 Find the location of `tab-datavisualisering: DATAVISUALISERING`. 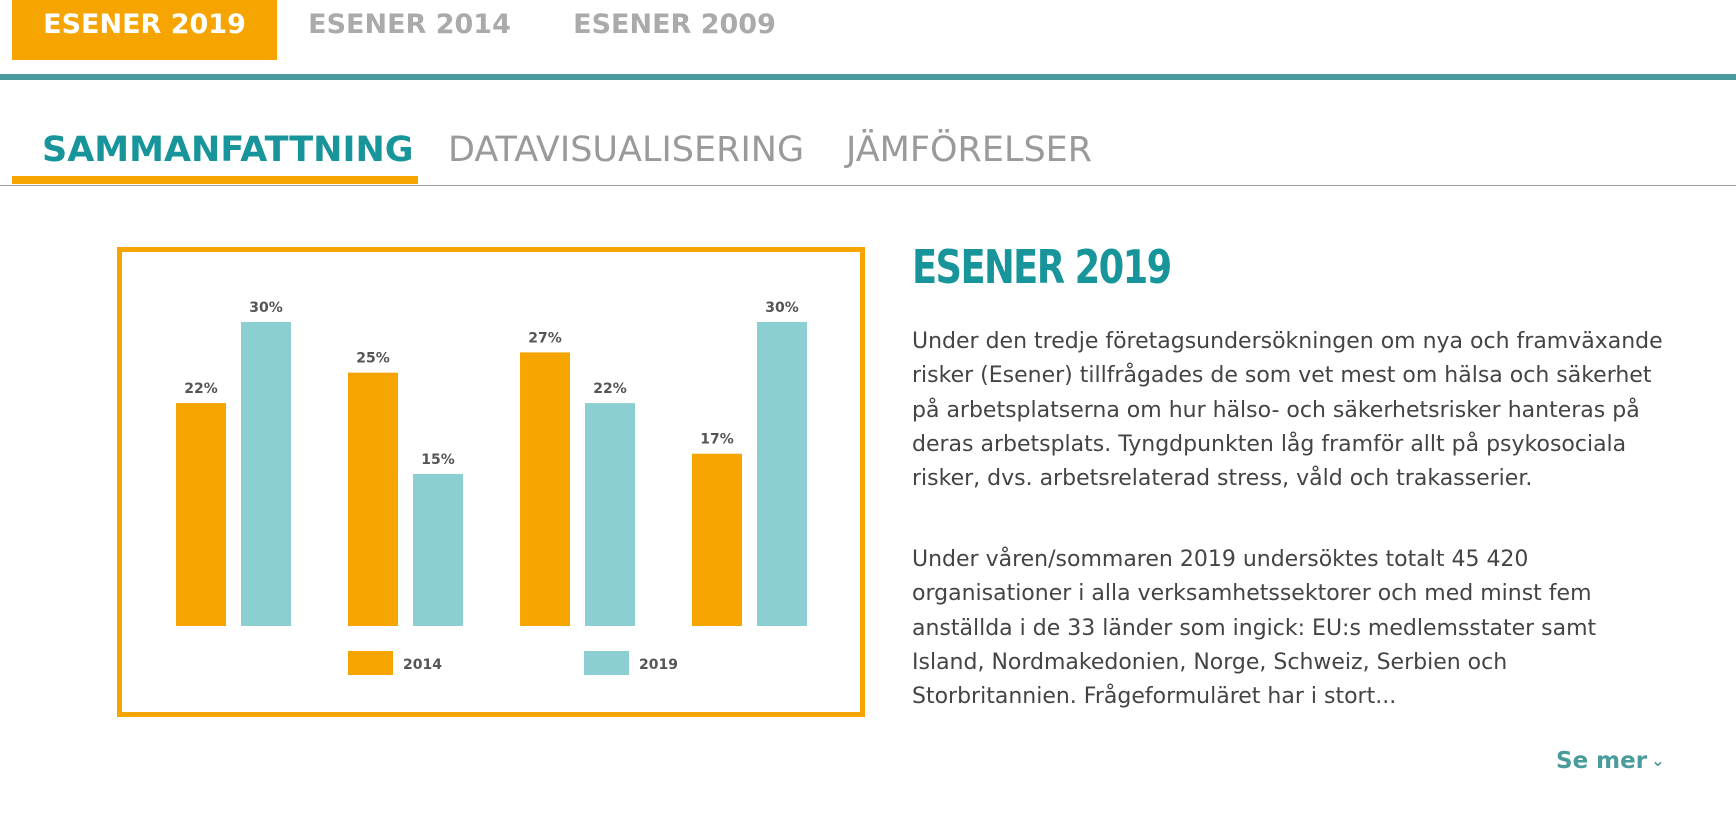

tab-datavisualisering: DATAVISUALISERING is located at coordinates (626, 150).